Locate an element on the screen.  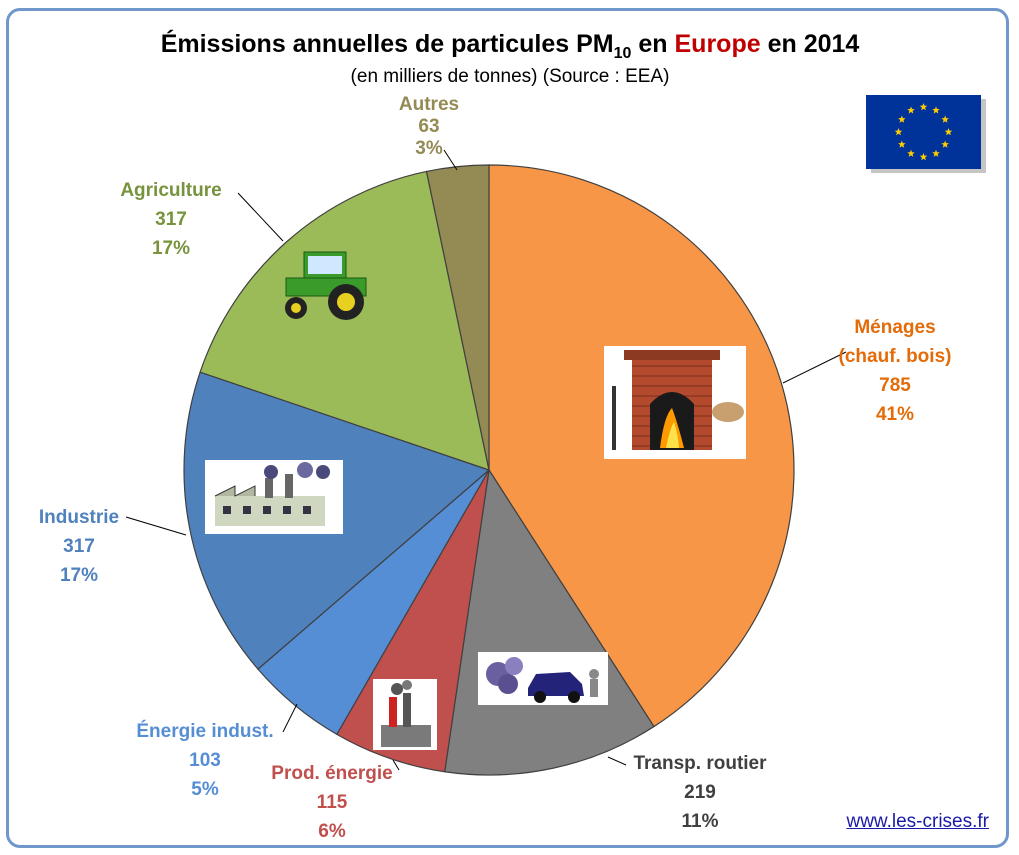
pie-slice-agriculture is located at coordinates (344, 320).